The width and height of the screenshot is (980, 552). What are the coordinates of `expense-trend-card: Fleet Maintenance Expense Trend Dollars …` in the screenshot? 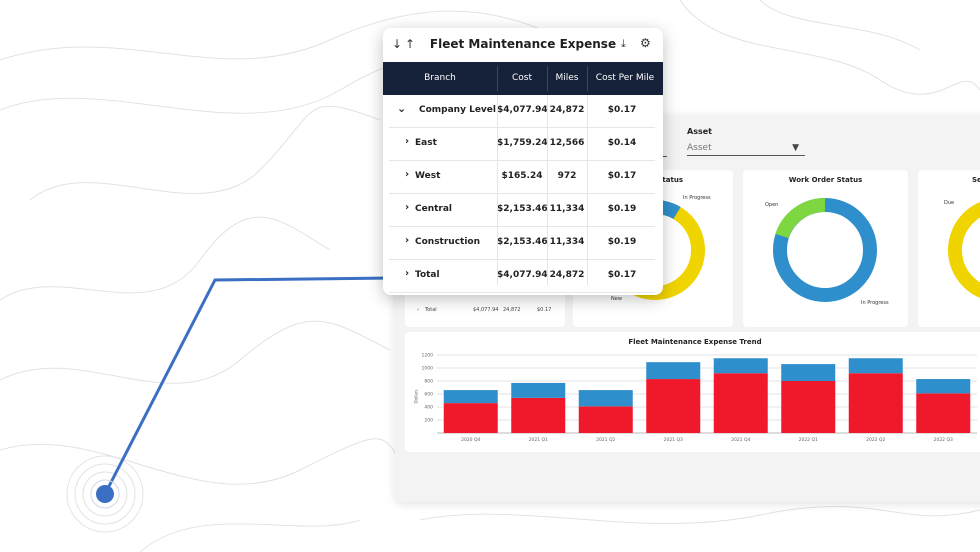 It's located at (692, 392).